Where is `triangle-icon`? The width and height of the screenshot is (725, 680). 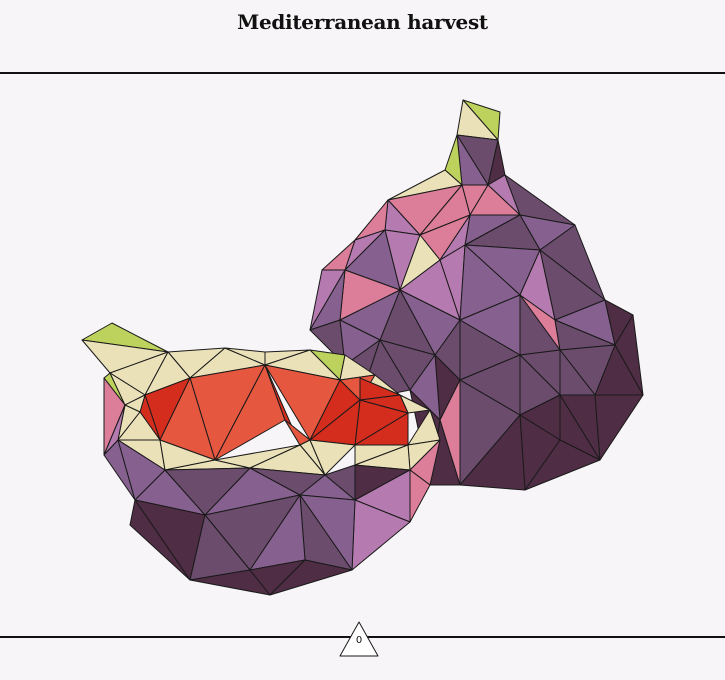 triangle-icon is located at coordinates (359, 639).